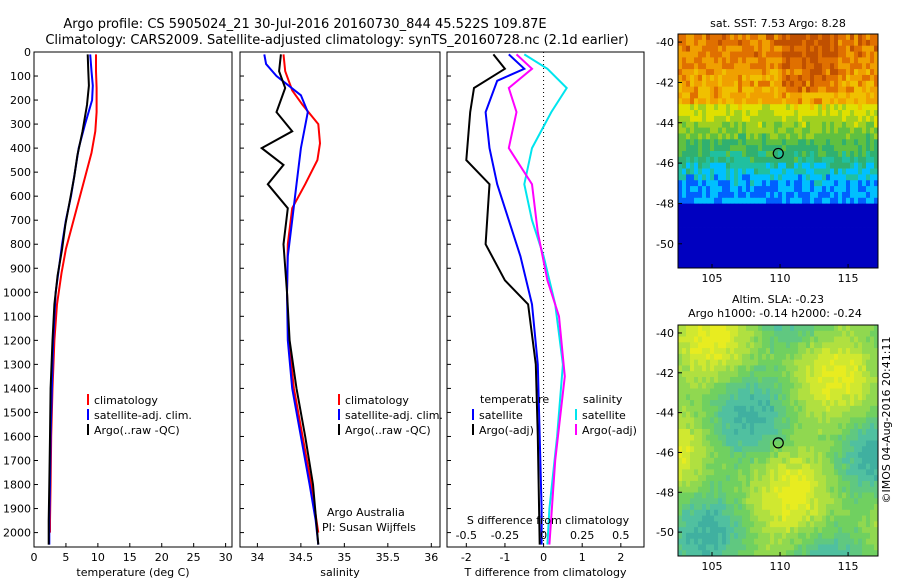 This screenshot has height=580, width=900. I want to click on legend-label-s-satellite: satellite, so click(604, 415).